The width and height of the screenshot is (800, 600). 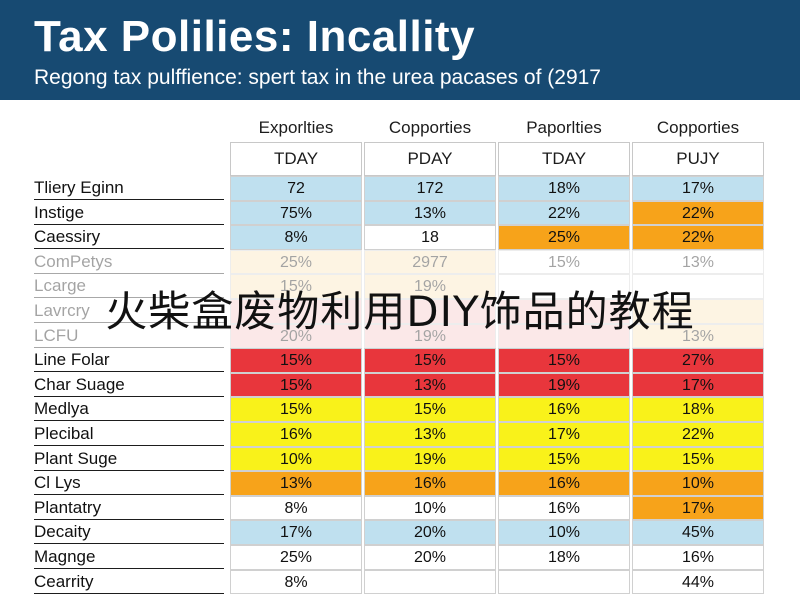 I want to click on table-row: Cl Lys 13% 16% 16% 10%, so click(x=400, y=483).